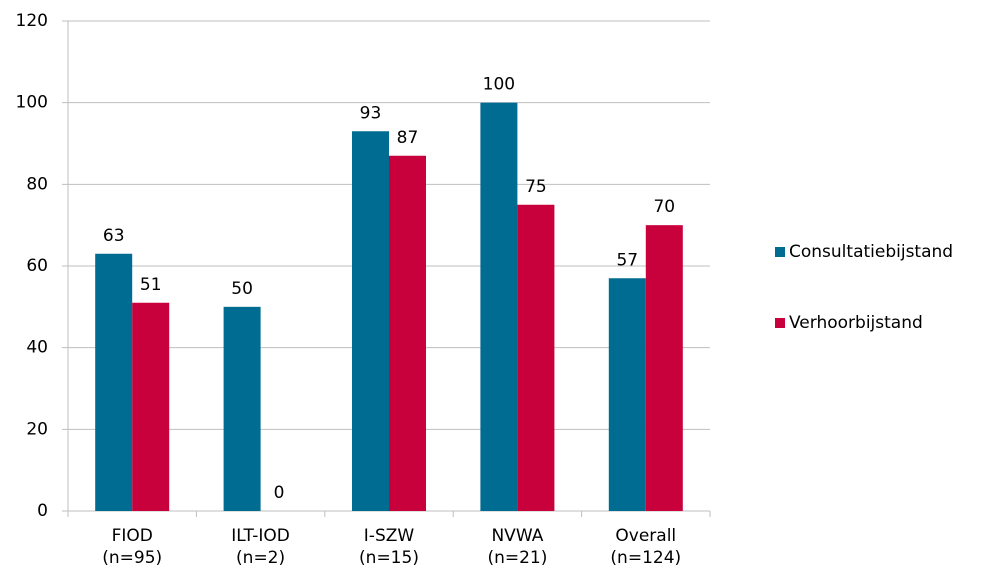  Describe the element at coordinates (664, 207) in the screenshot. I see `data-label: 70` at that location.